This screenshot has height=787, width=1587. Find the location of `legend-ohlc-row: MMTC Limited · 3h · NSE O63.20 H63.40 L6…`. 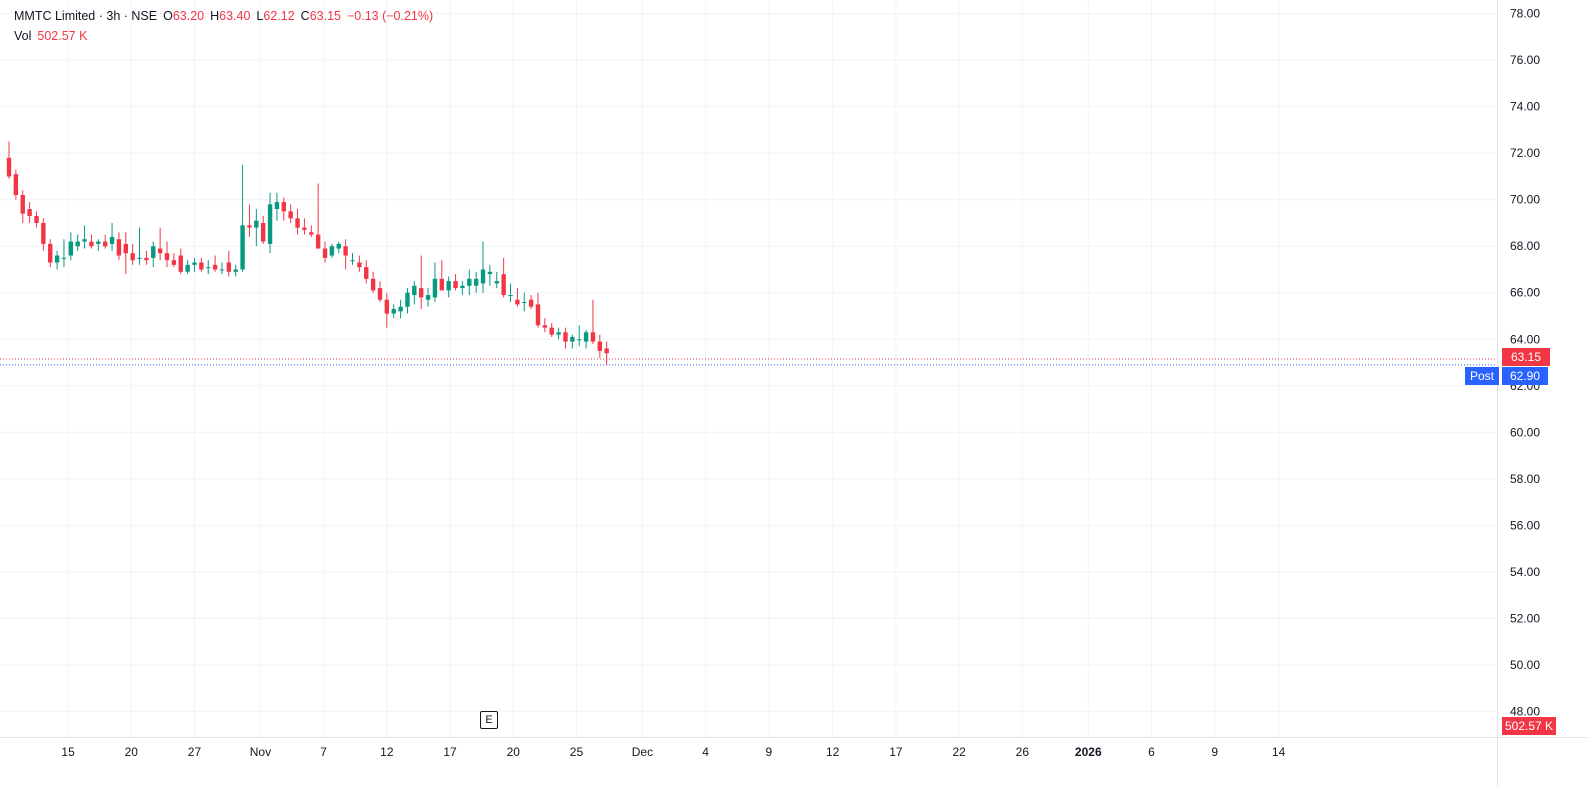

legend-ohlc-row: MMTC Limited · 3h · NSE O63.20 H63.40 L6… is located at coordinates (223, 16).